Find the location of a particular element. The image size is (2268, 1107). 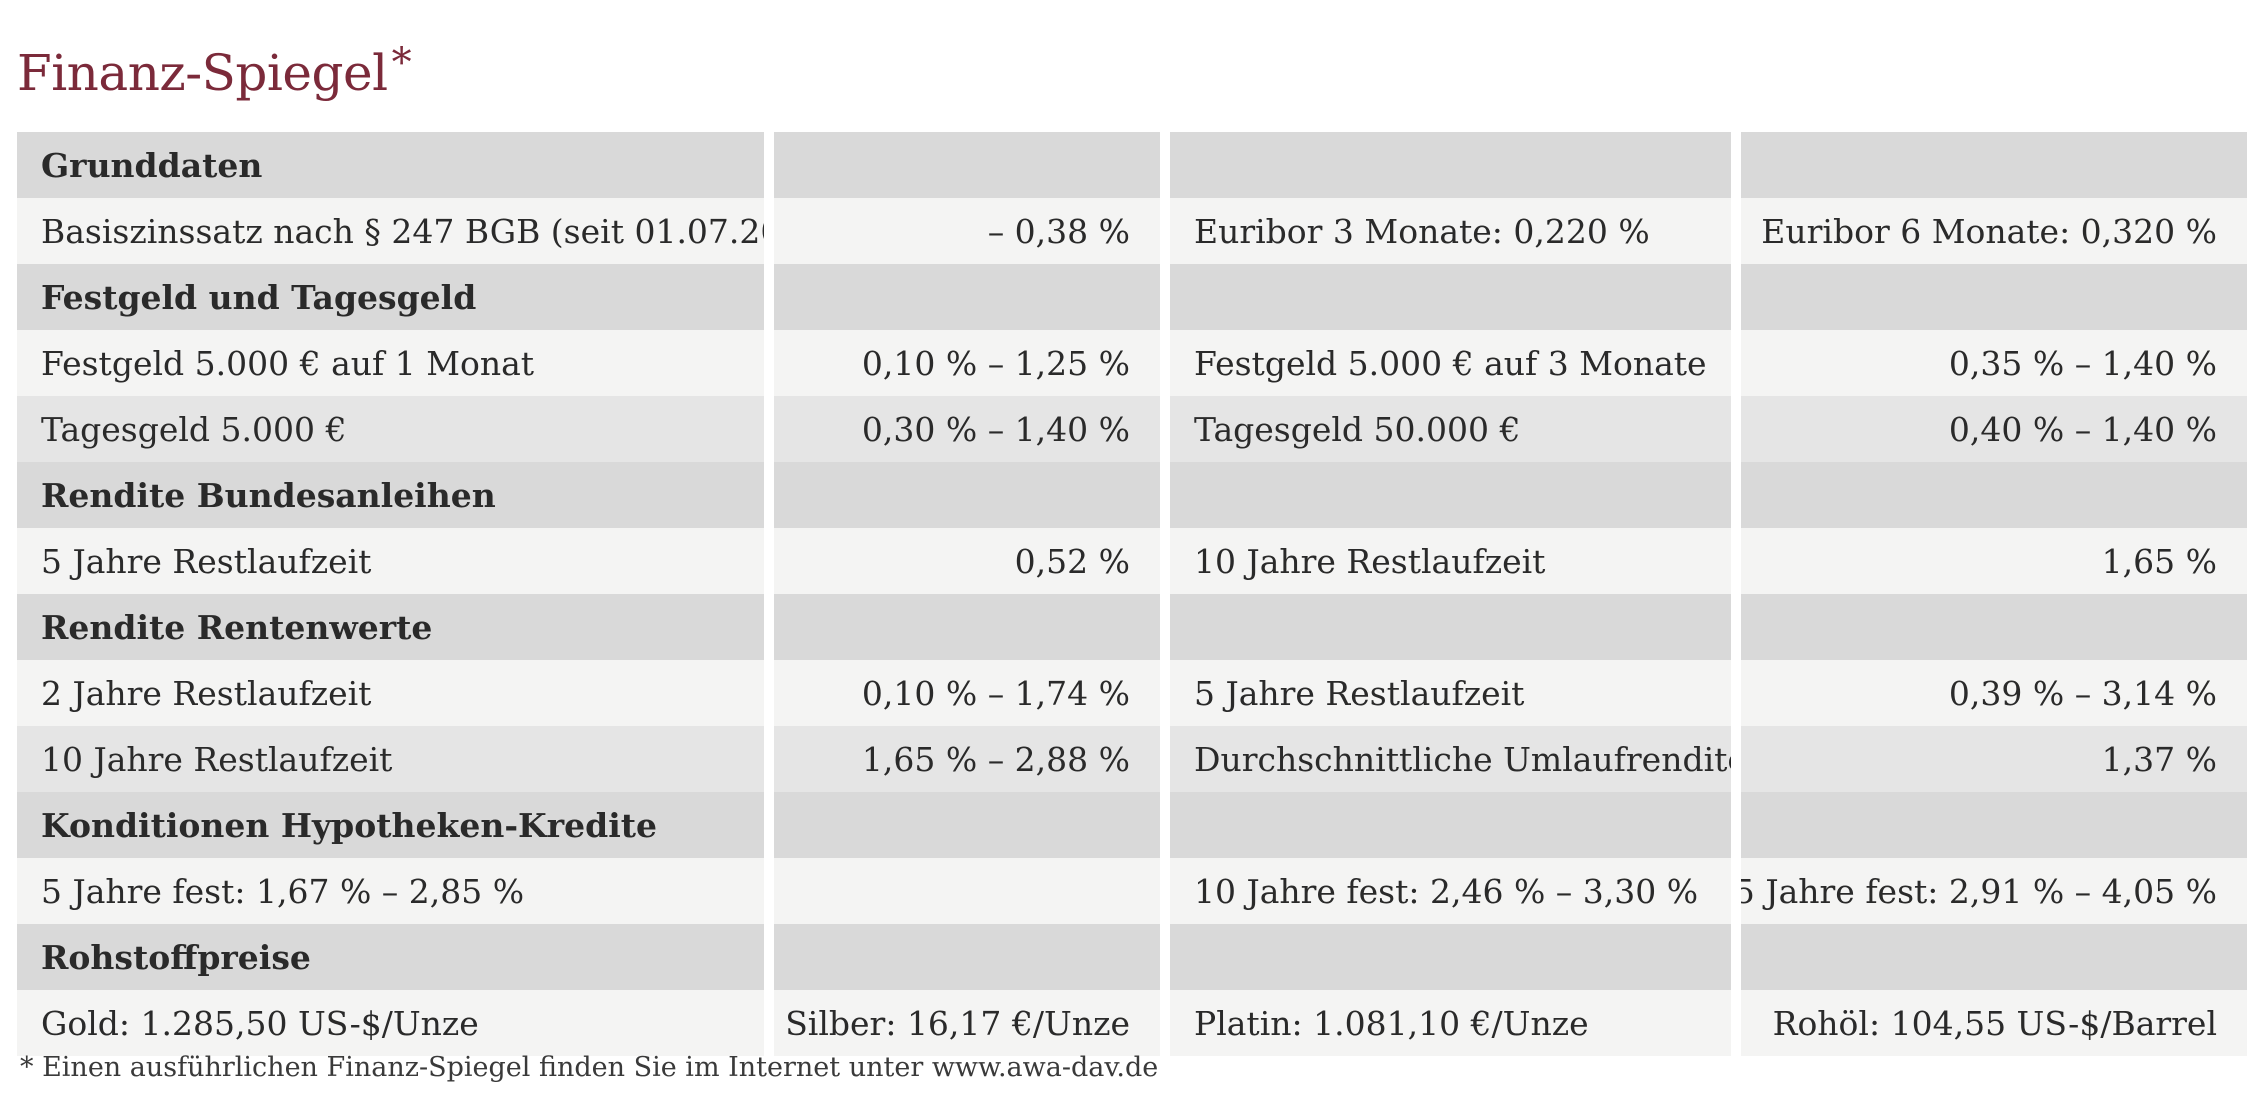

row-label-cell: Euribor 3 Monate: 0,220 % is located at coordinates (1450, 231).